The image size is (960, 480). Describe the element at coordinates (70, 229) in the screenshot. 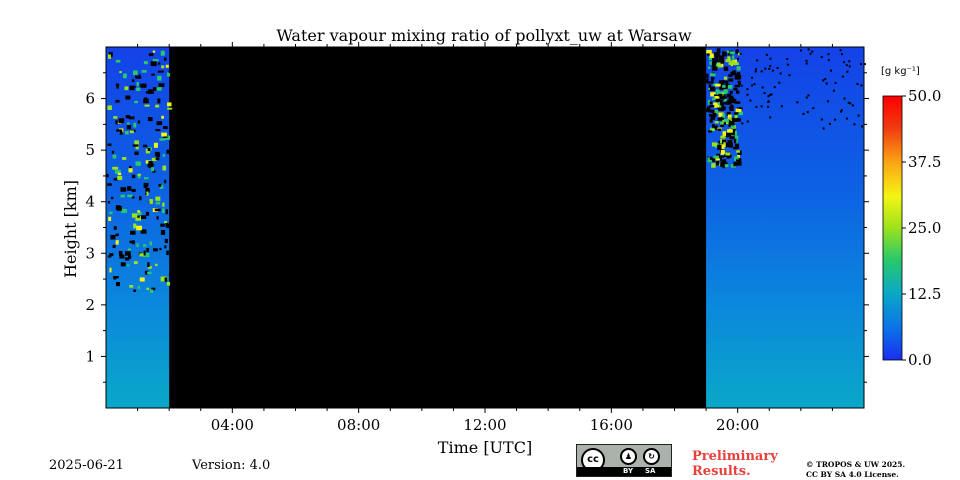

I see `y-axis-label: Height [km]` at that location.